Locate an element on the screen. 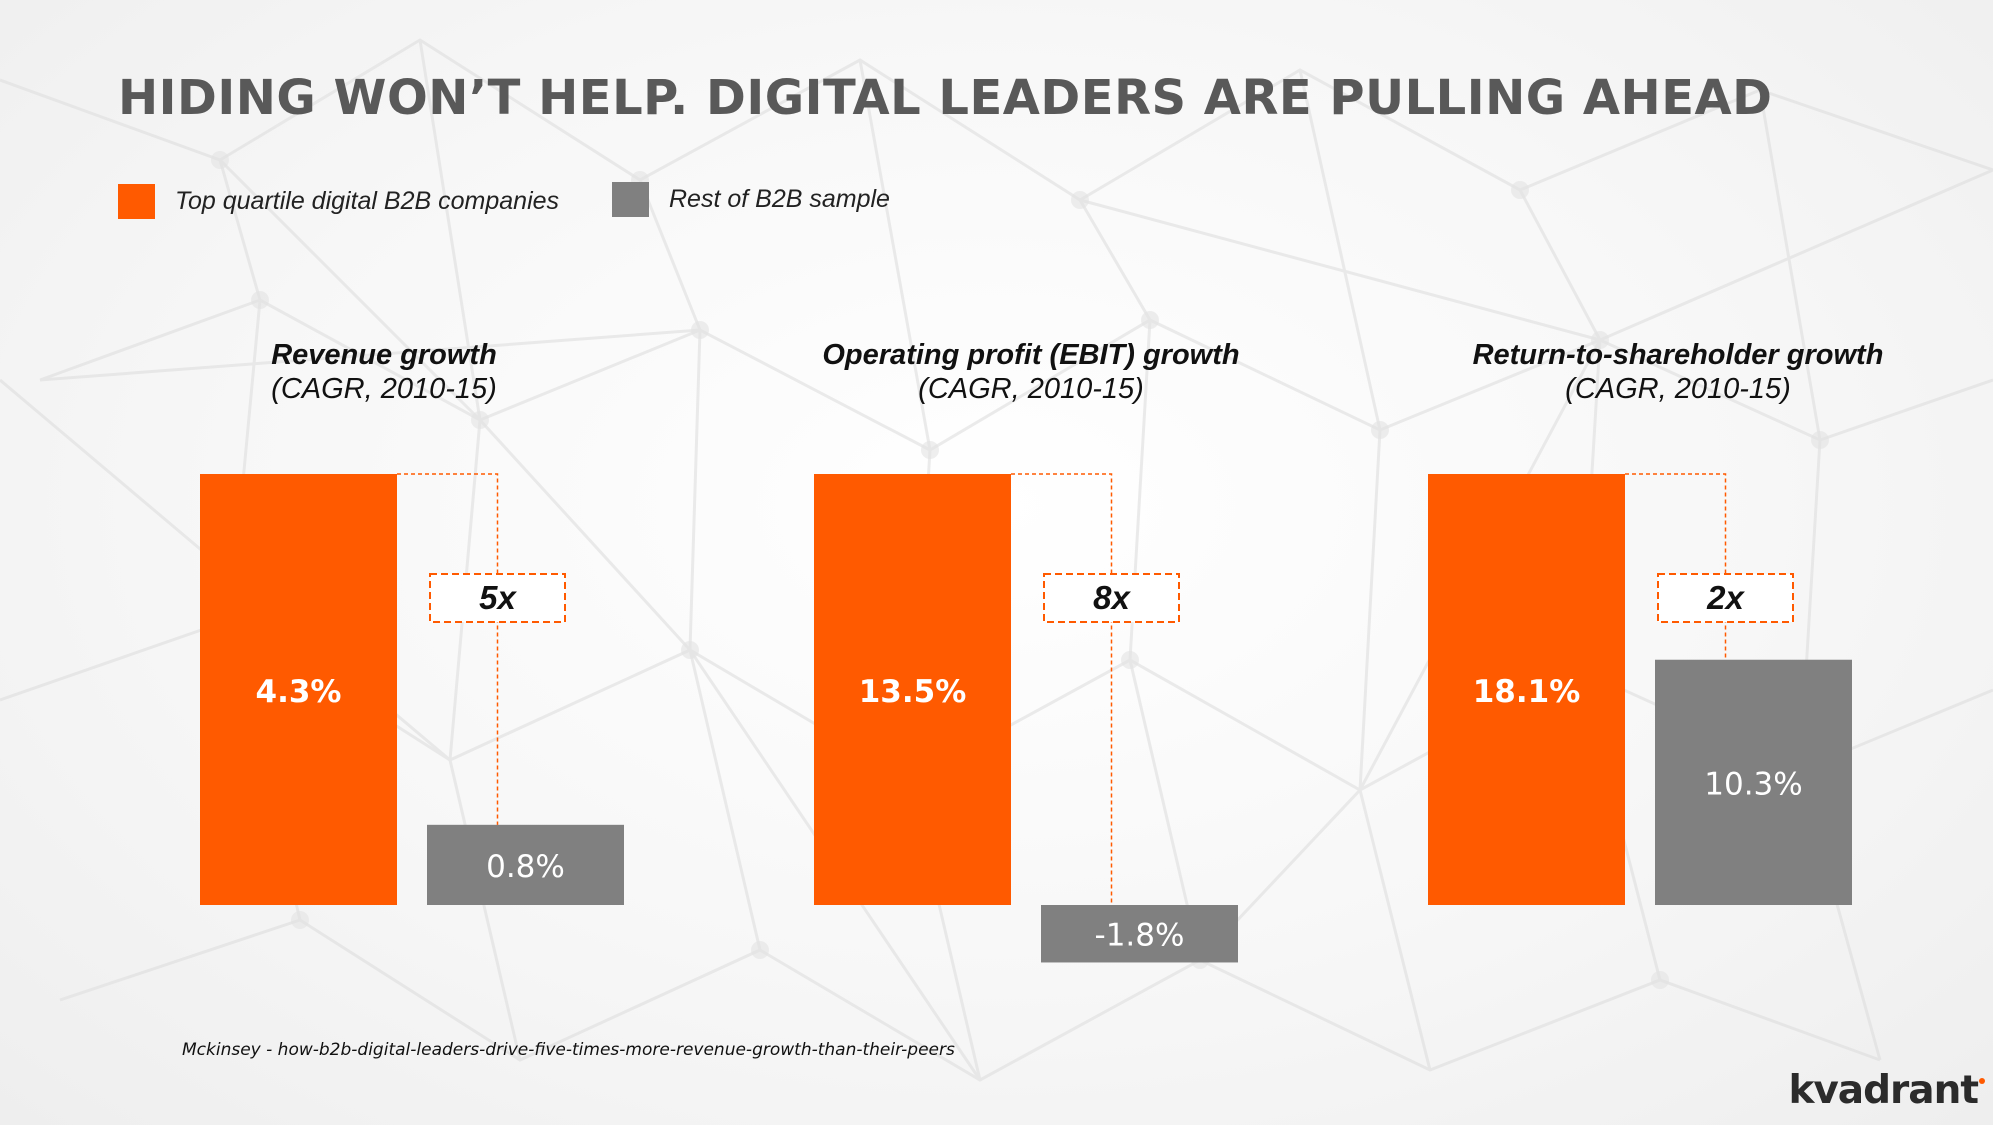  value-label-rest: -1.8% is located at coordinates (1140, 936).